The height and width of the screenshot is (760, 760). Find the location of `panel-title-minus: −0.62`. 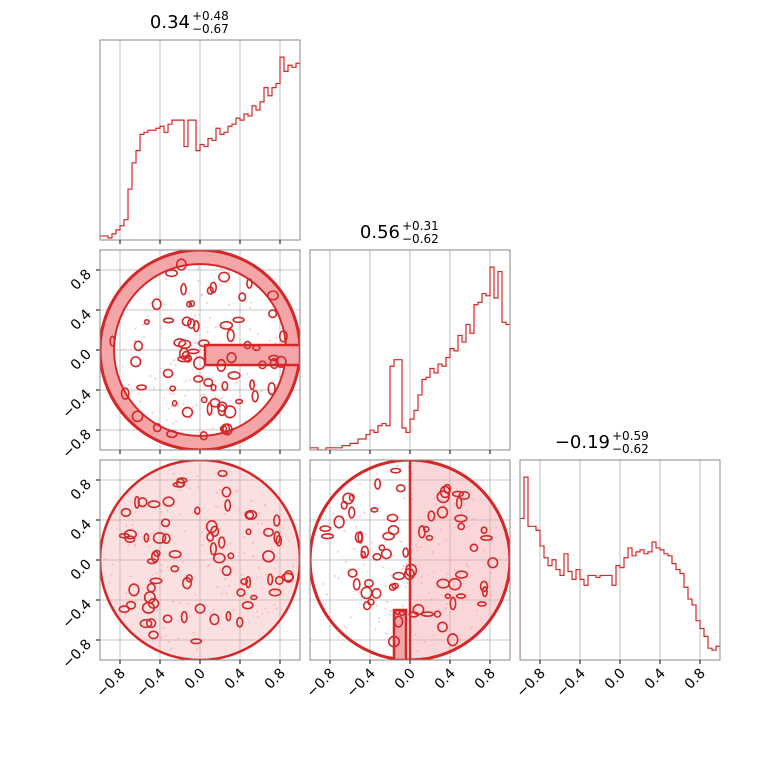

panel-title-minus: −0.62 is located at coordinates (630, 449).